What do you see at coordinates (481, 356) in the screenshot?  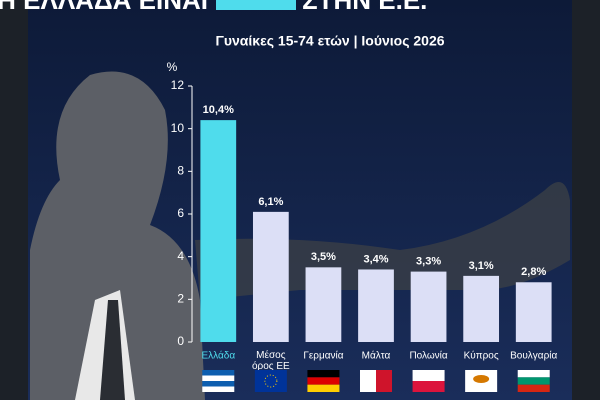 I see `x-tick-label: Κύπρος` at bounding box center [481, 356].